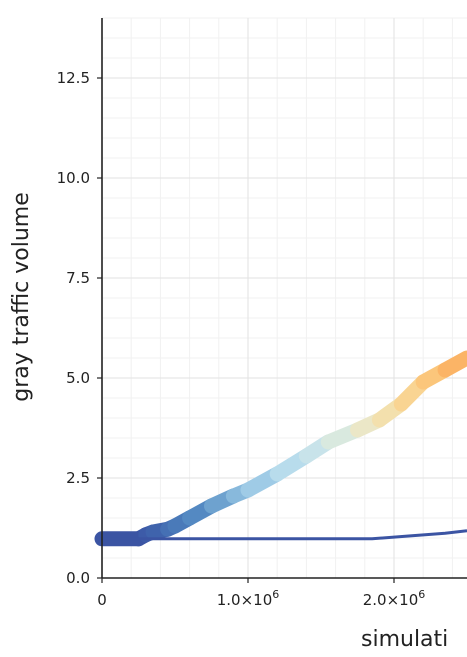 The height and width of the screenshot is (657, 467). I want to click on y-tick-label: 10.0, so click(73, 178).